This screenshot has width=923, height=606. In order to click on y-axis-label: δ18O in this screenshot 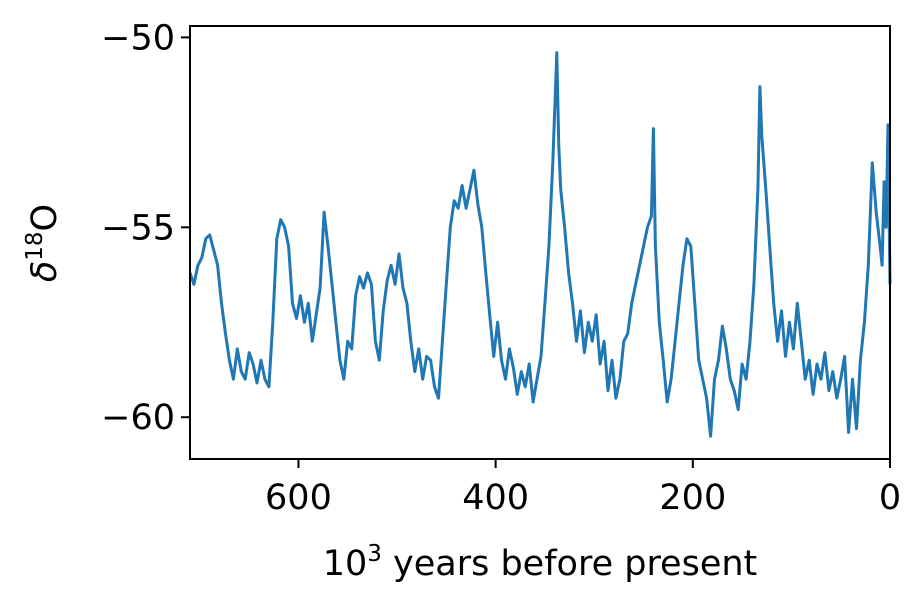, I will do `click(43, 243)`.